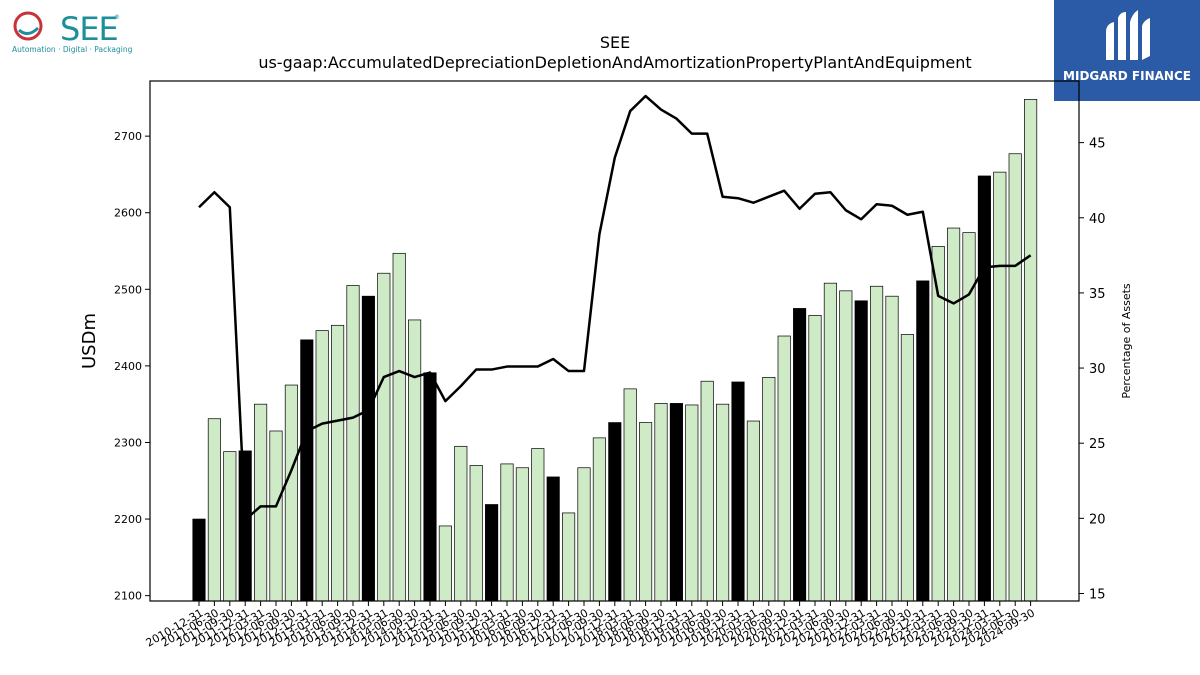 The width and height of the screenshot is (1200, 675). I want to click on y-axis: 2100 2200 2300 2400 2500 2600 2700, so click(132, 366).